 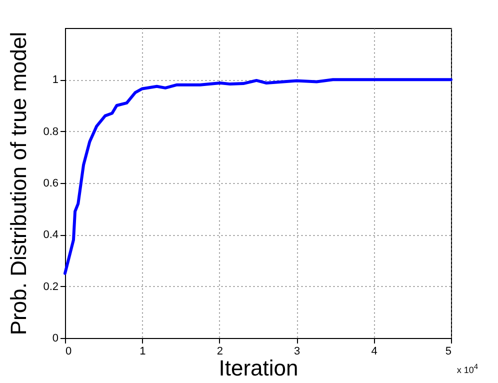 I want to click on x-tick-label: 5, so click(x=448, y=352).